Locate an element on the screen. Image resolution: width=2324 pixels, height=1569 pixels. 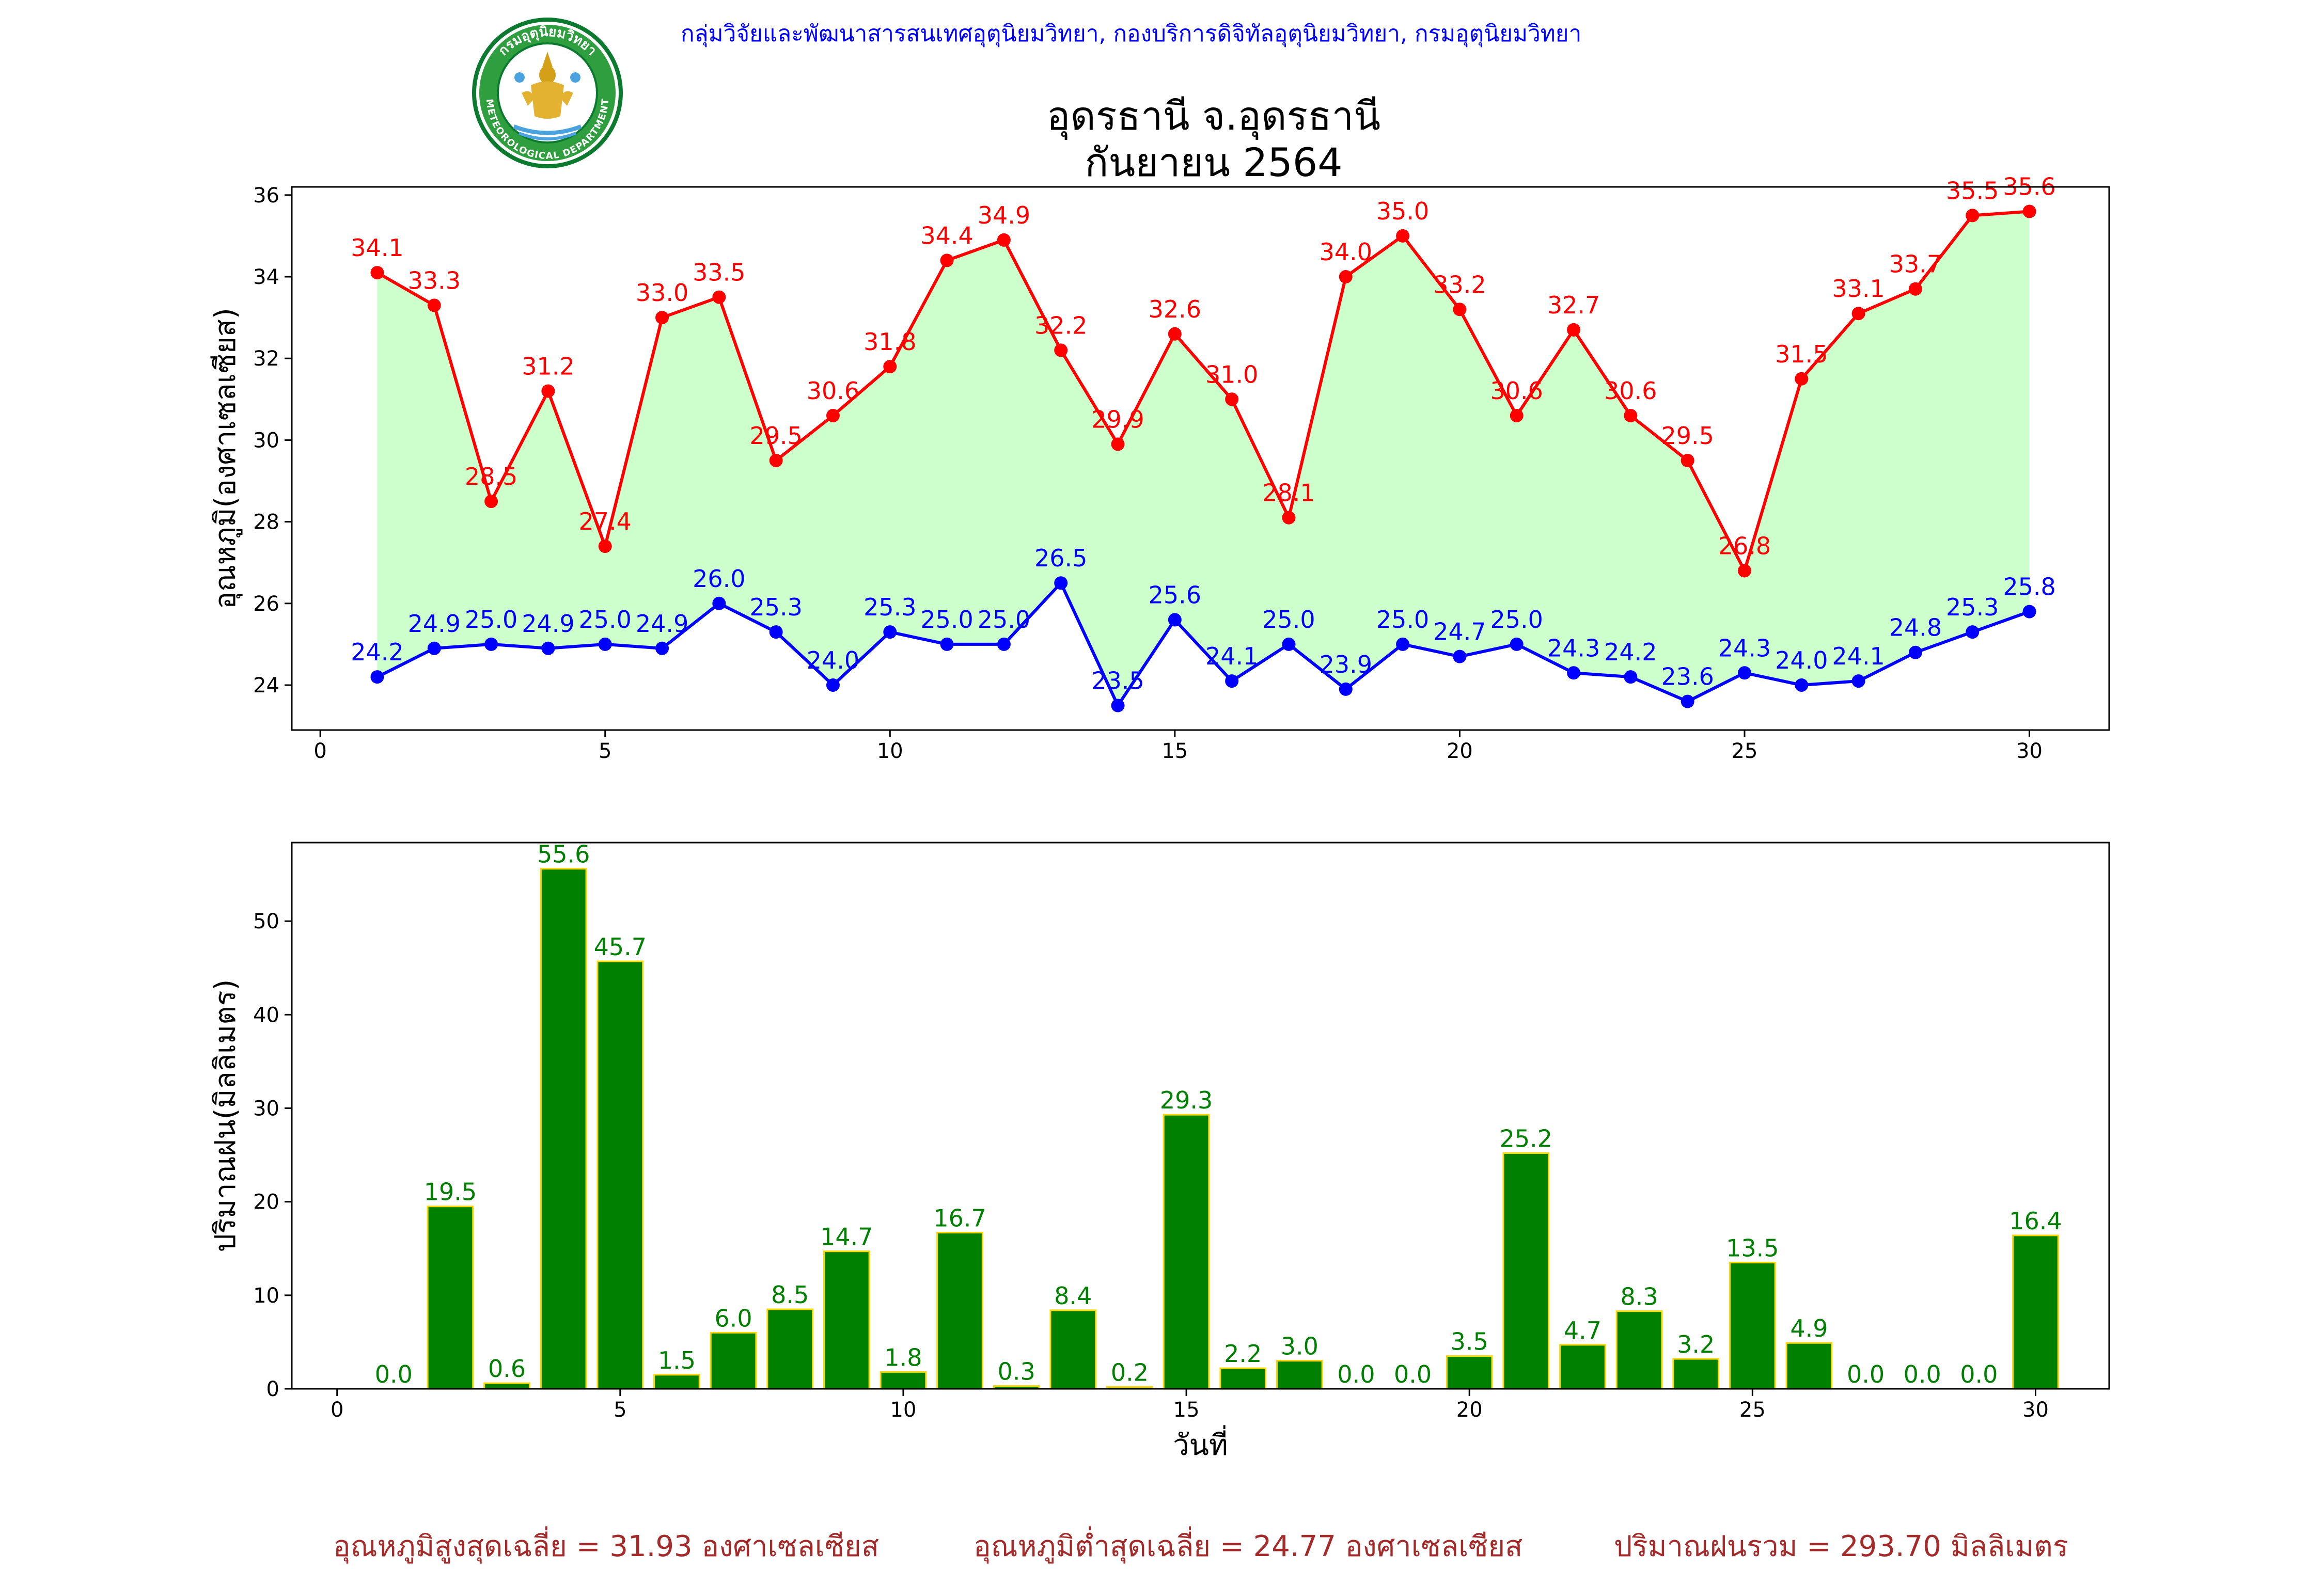
max-temp-label: 31.5 is located at coordinates (1802, 354).